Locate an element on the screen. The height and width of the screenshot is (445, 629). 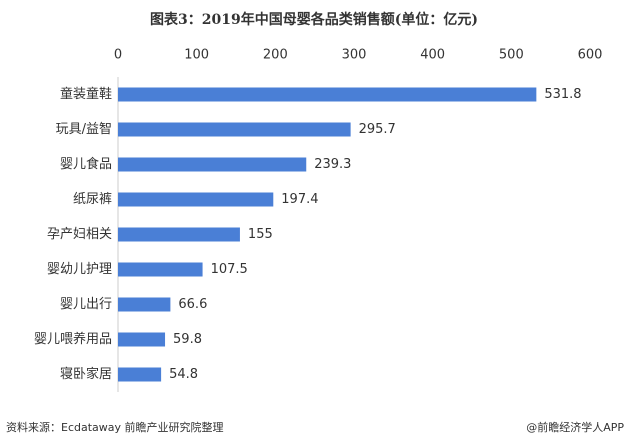
value-label: 531.8 is located at coordinates (562, 94).